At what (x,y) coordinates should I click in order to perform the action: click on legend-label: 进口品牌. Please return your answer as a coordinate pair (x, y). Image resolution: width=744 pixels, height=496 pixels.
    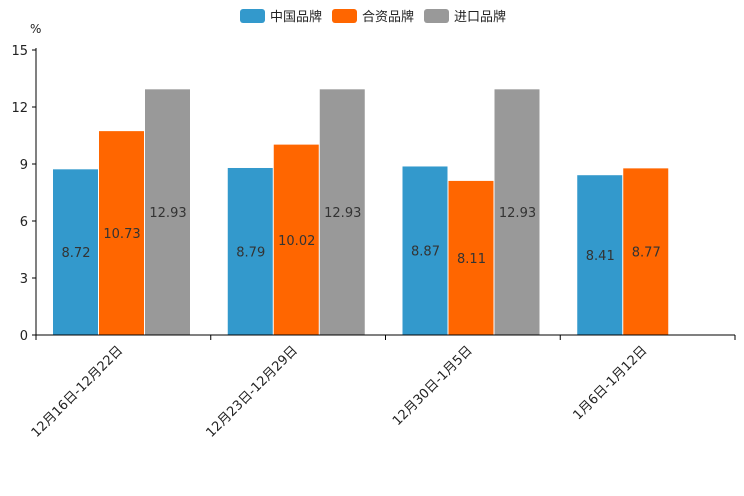
    Looking at the image, I should click on (480, 17).